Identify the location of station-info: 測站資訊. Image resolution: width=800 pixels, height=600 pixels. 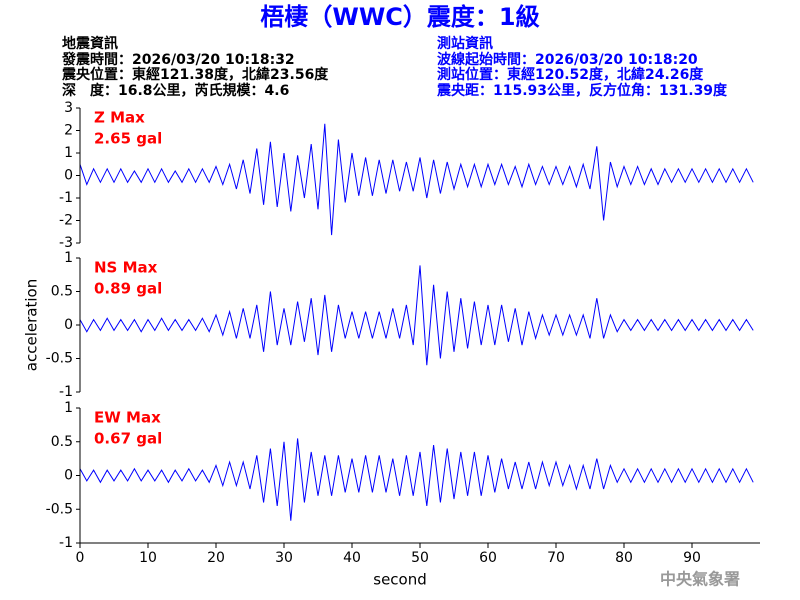
(465, 43).